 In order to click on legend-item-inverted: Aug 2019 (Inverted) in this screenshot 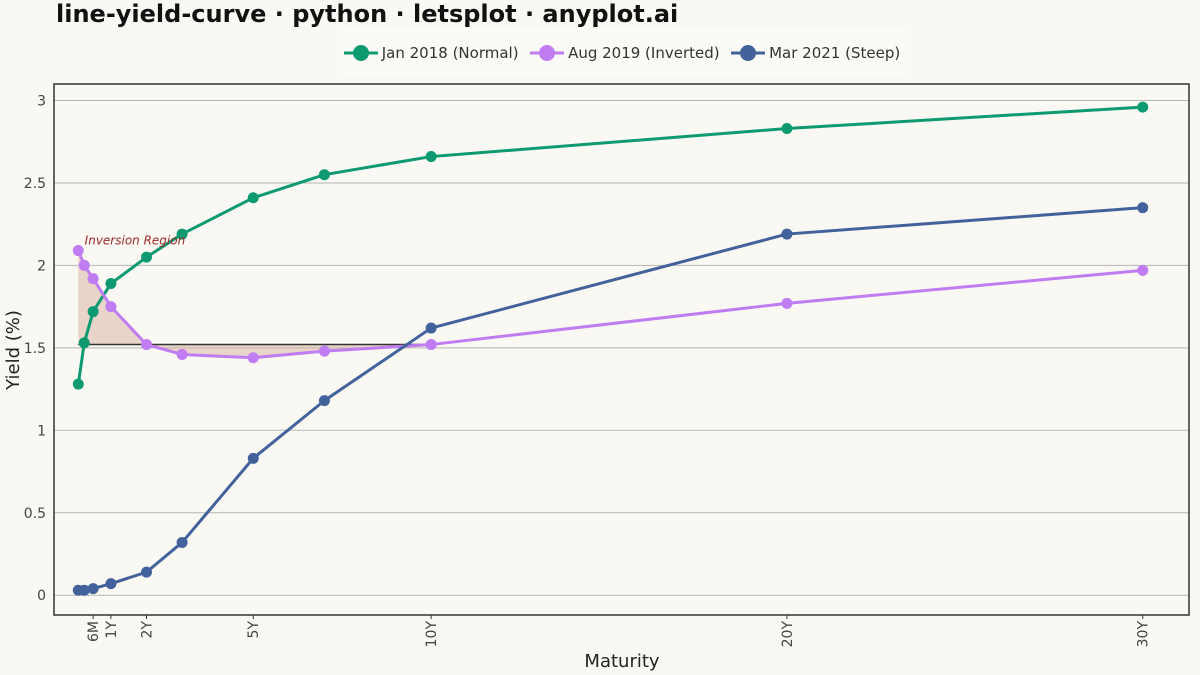, I will do `click(625, 53)`.